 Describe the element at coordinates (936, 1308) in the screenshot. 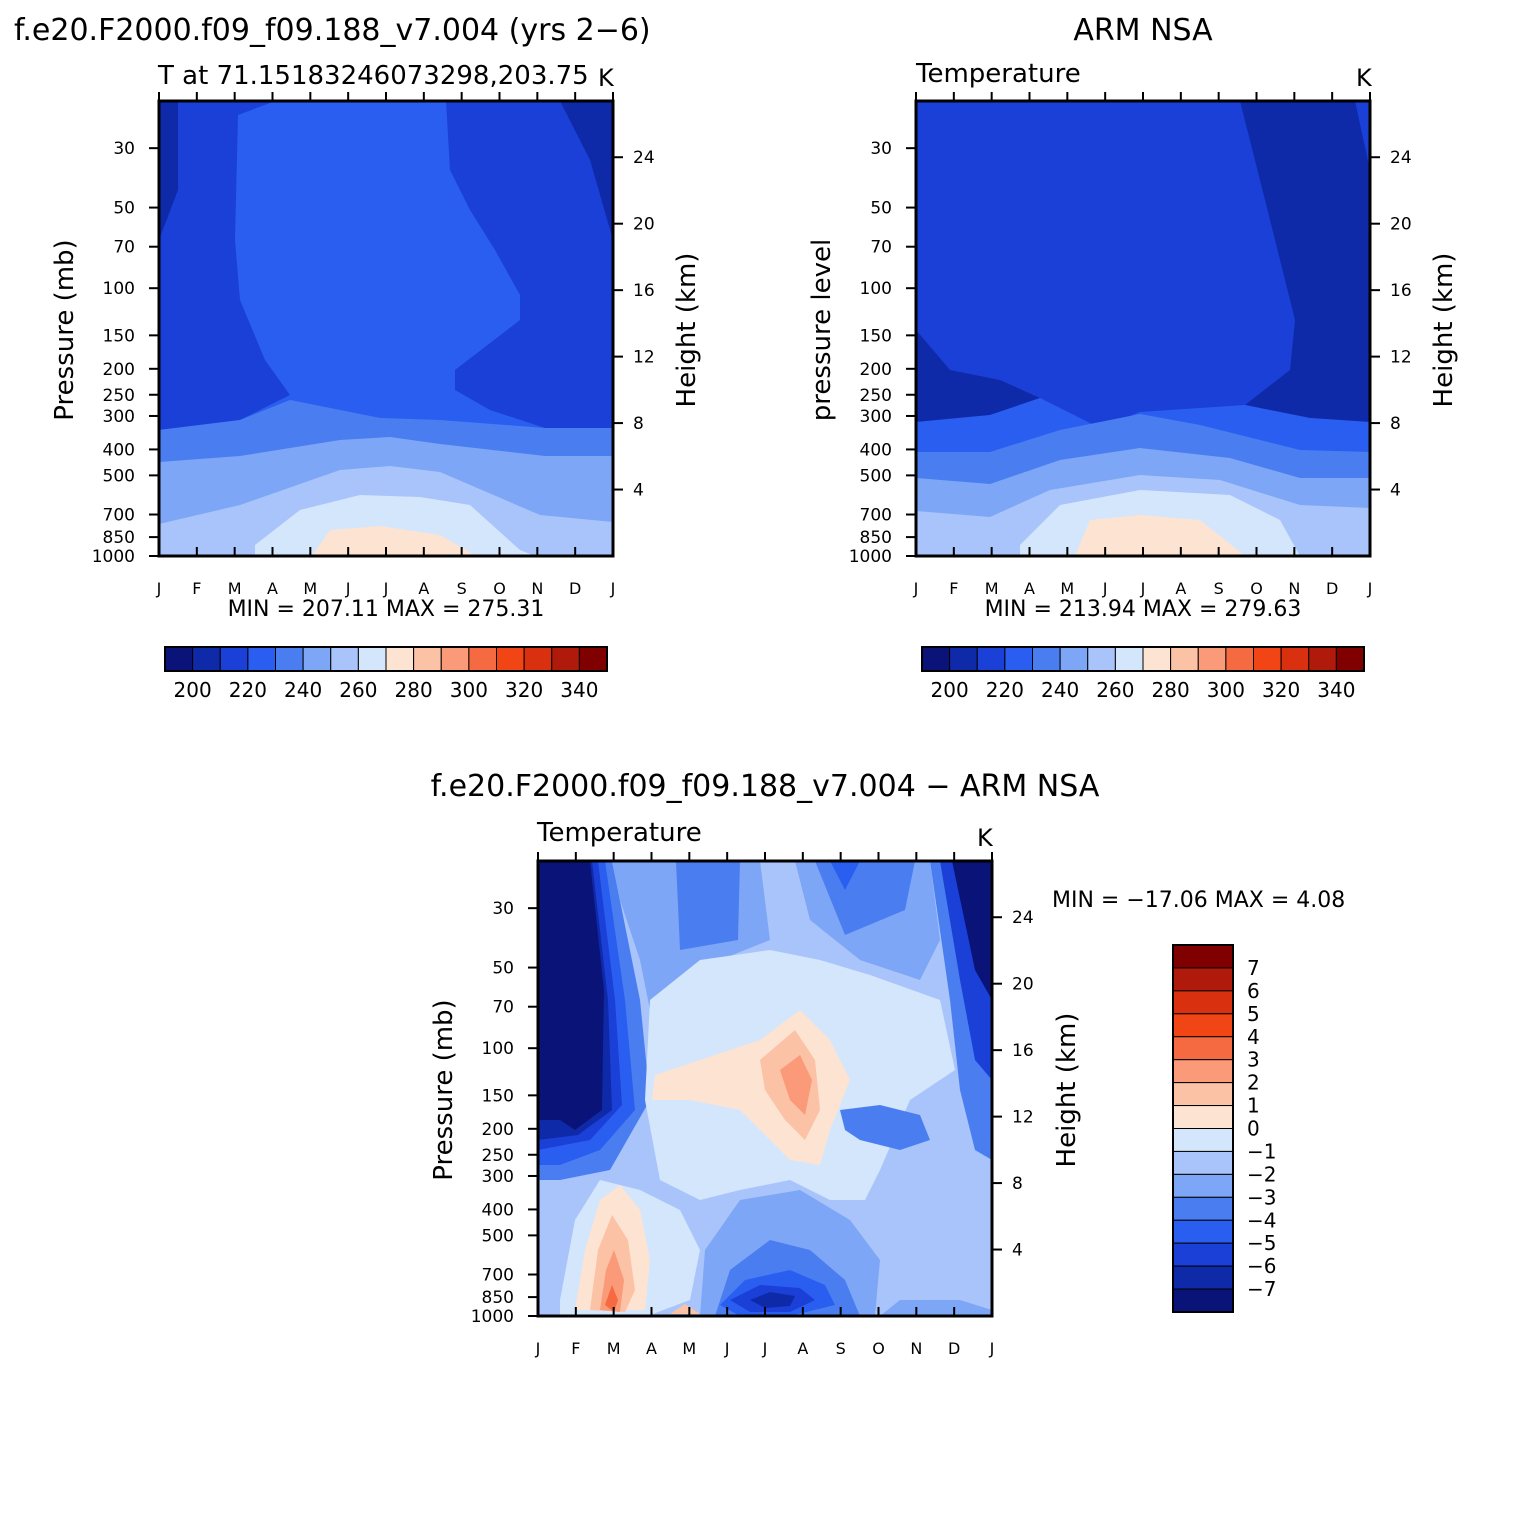

I see `diff-fill-bottom-strip` at that location.